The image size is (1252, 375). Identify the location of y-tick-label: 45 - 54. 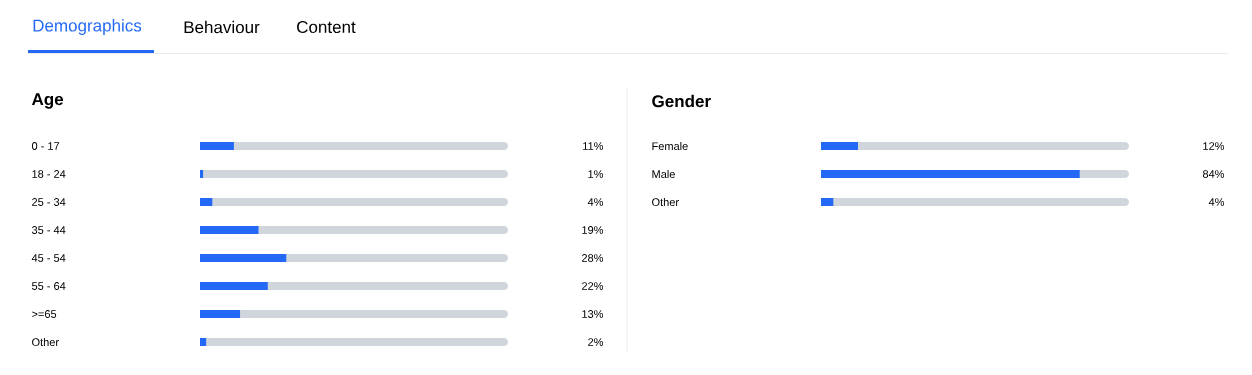
(48, 258).